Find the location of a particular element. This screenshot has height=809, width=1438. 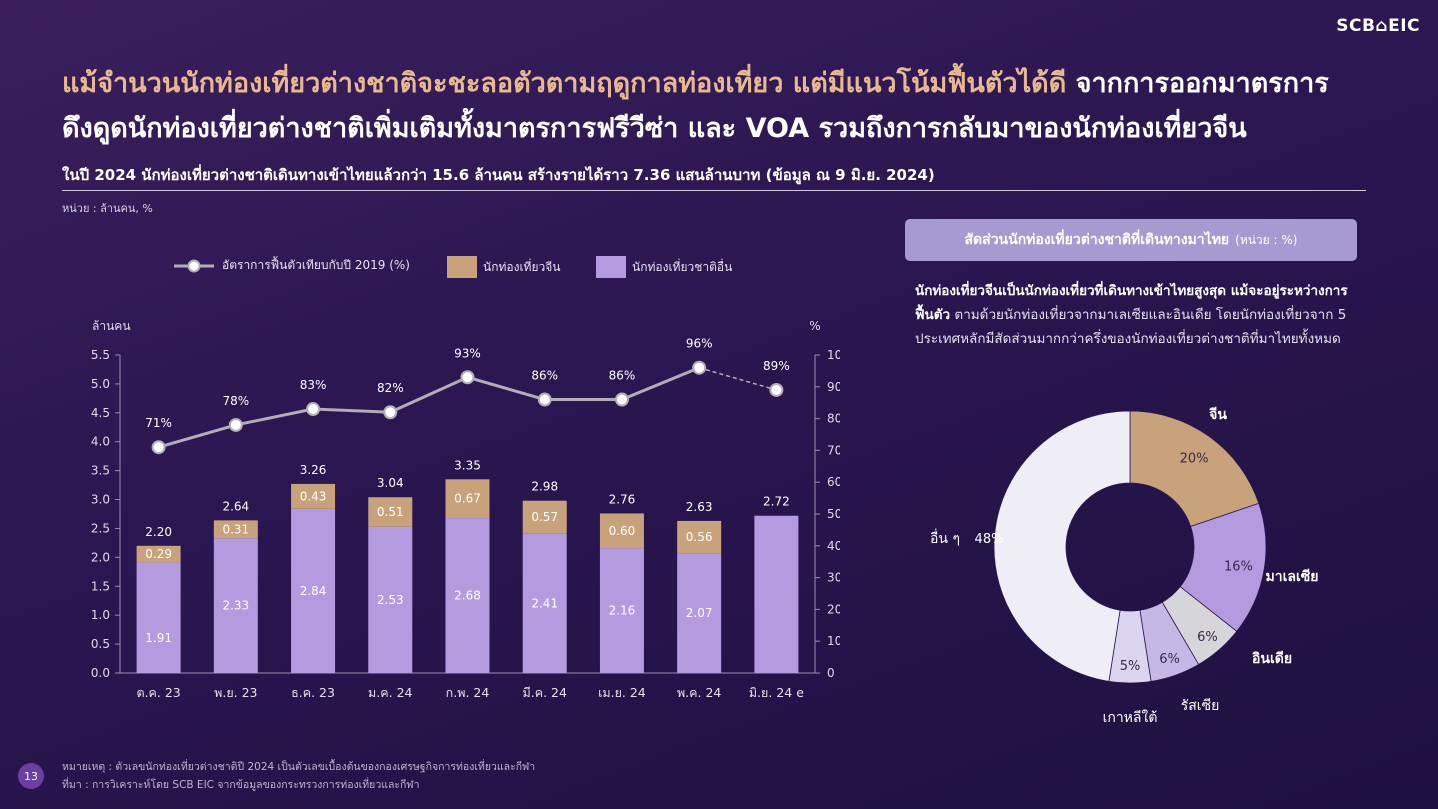

bar-total-label: 2.72 is located at coordinates (776, 502).